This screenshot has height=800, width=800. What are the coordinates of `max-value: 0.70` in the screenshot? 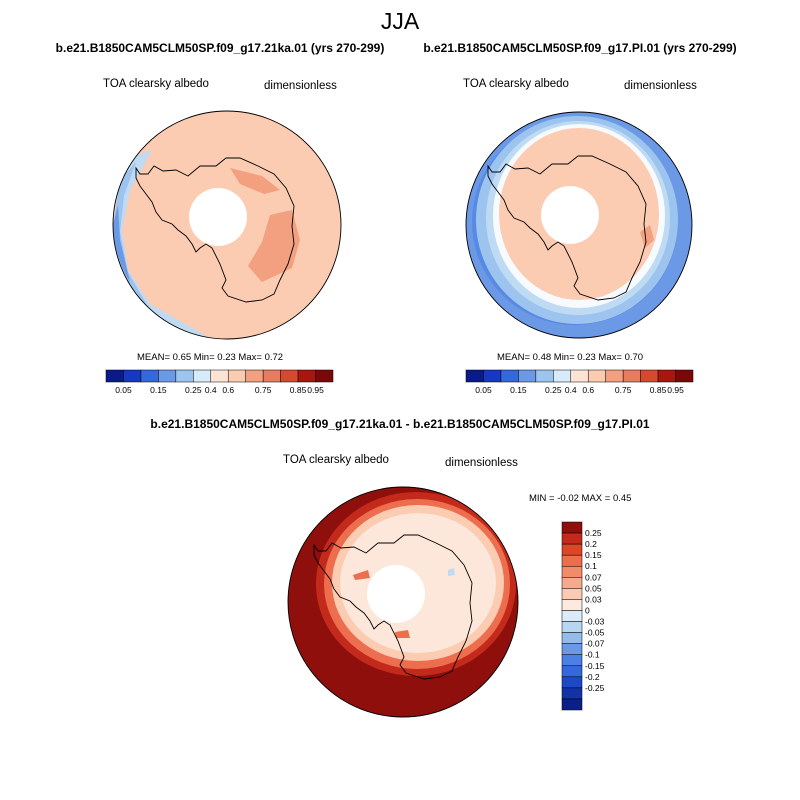 It's located at (634, 357).